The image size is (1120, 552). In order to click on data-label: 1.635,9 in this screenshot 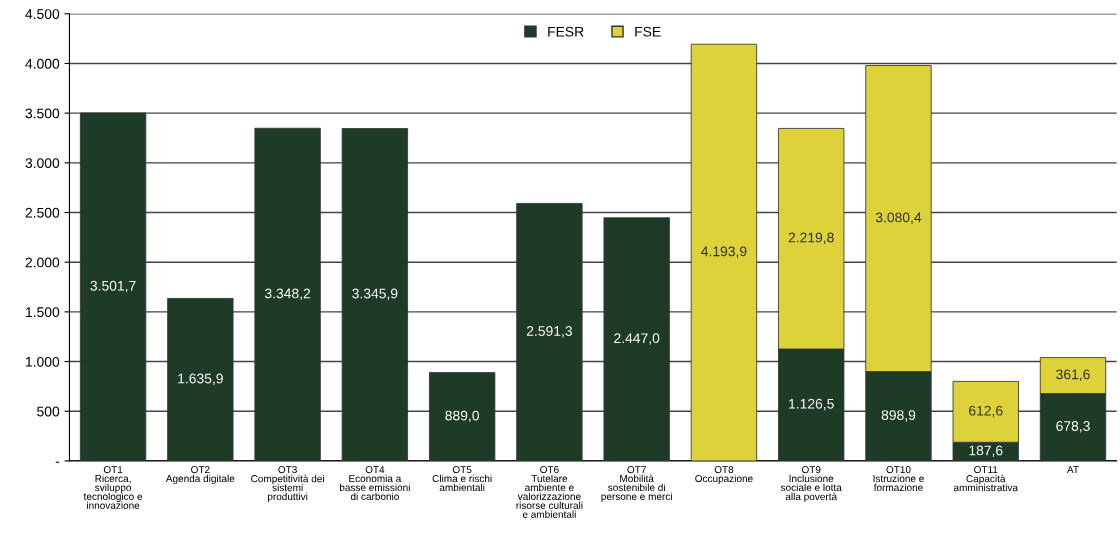, I will do `click(200, 379)`.